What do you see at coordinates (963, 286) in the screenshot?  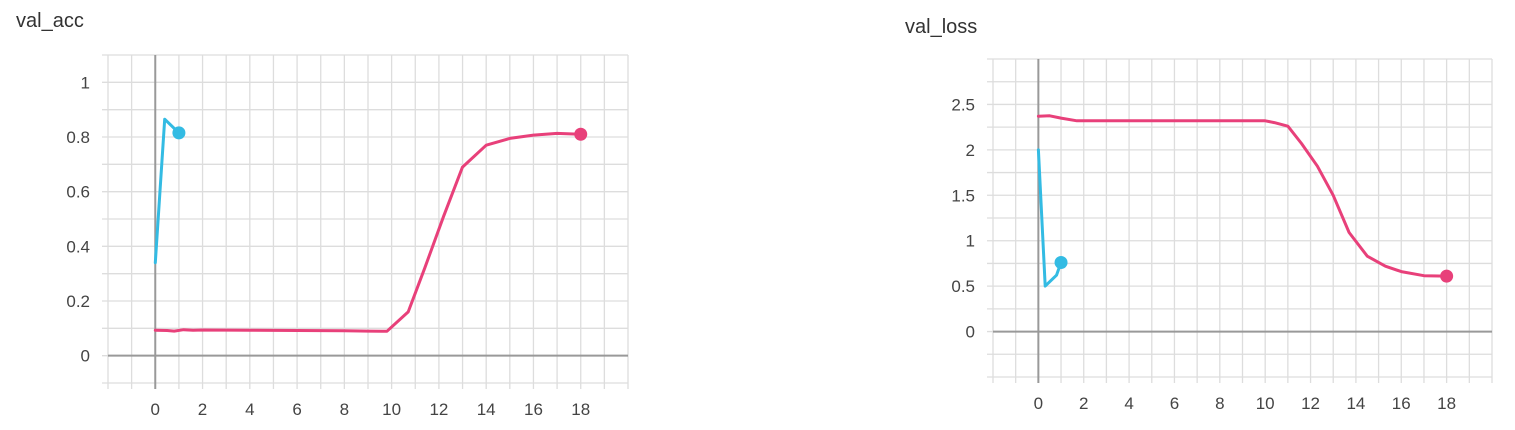 I see `y-tick-label: 0.5` at bounding box center [963, 286].